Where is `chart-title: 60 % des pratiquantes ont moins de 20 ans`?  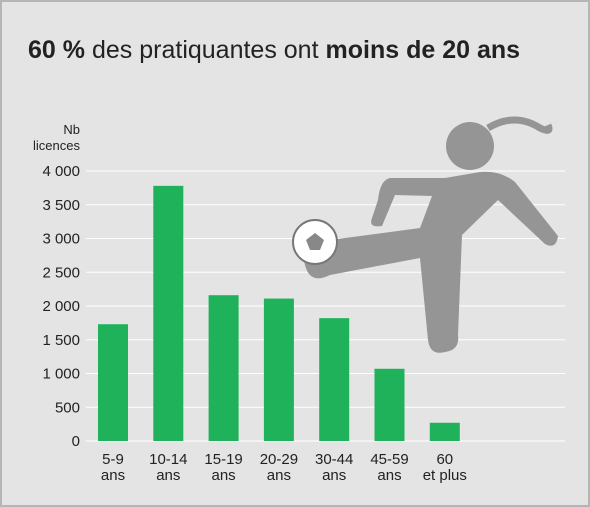
chart-title: 60 % des pratiquantes ont moins de 20 ans is located at coordinates (274, 50).